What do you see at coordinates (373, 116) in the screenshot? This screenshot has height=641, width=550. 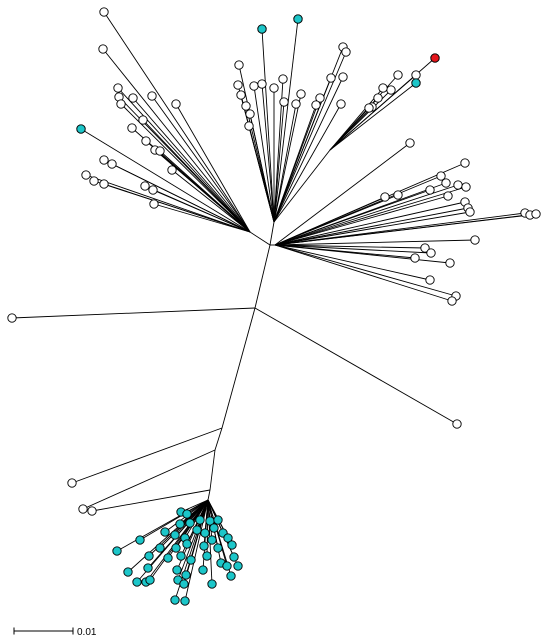 I see `upper-right-leaf-branch` at bounding box center [373, 116].